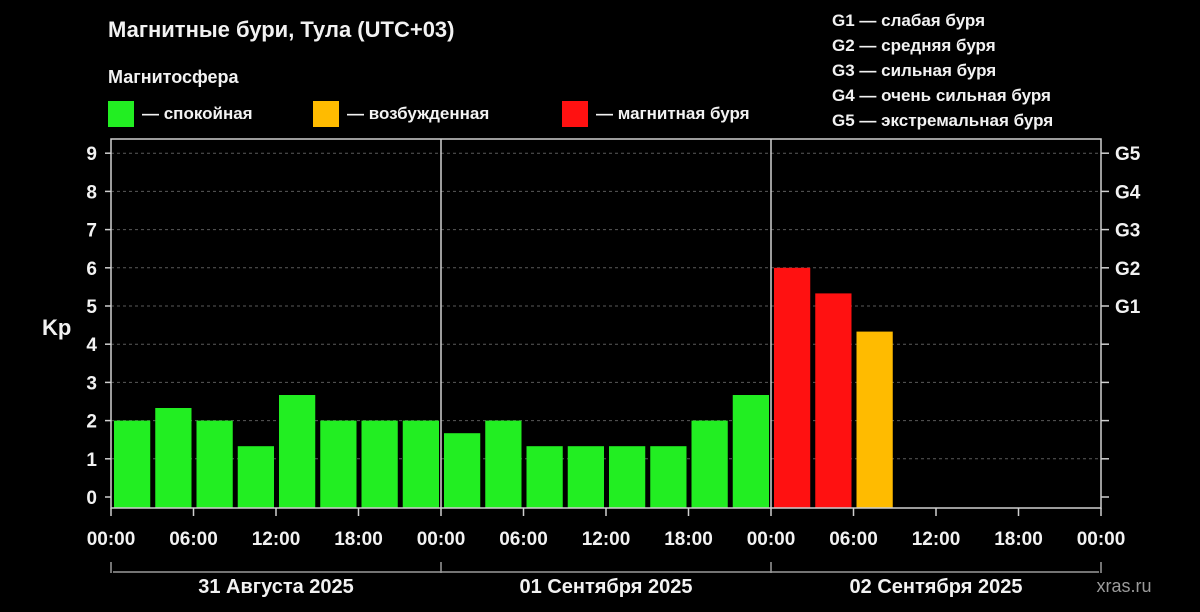 The height and width of the screenshot is (612, 1200). What do you see at coordinates (91, 269) in the screenshot?
I see `y-tick-label: 6` at bounding box center [91, 269].